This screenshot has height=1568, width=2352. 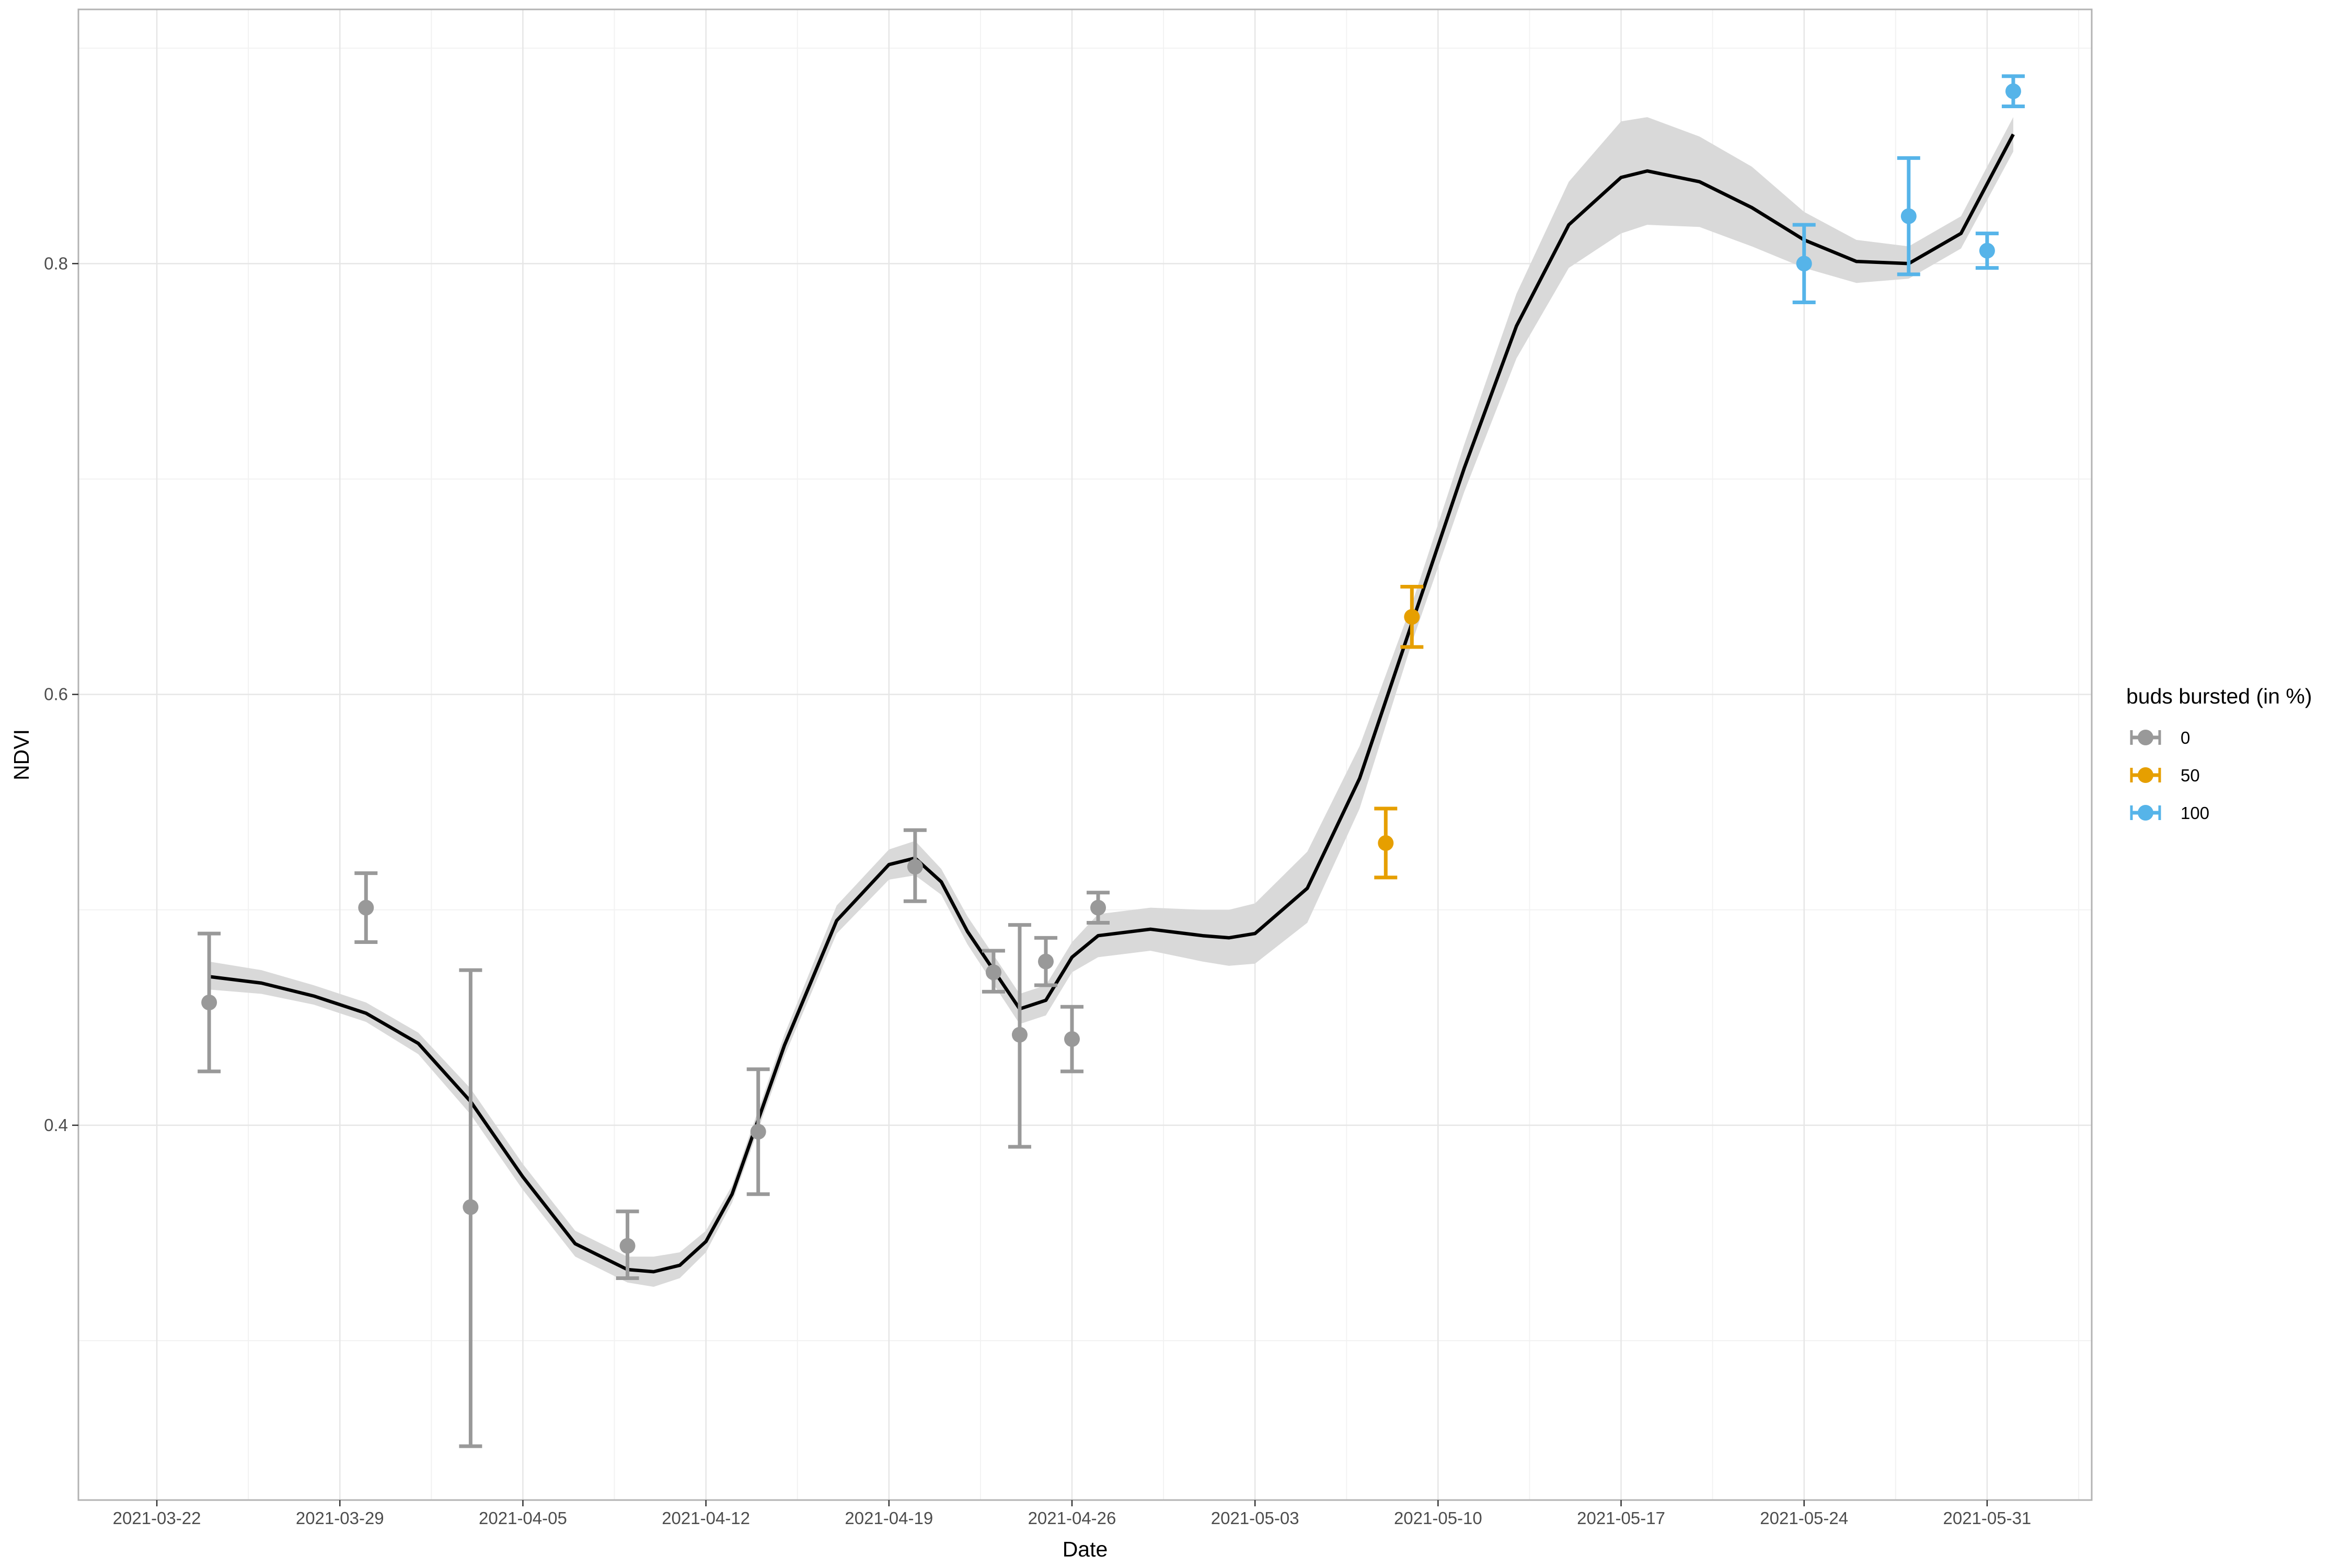 I want to click on x-tick-label: 2021-04-12, so click(x=706, y=1518).